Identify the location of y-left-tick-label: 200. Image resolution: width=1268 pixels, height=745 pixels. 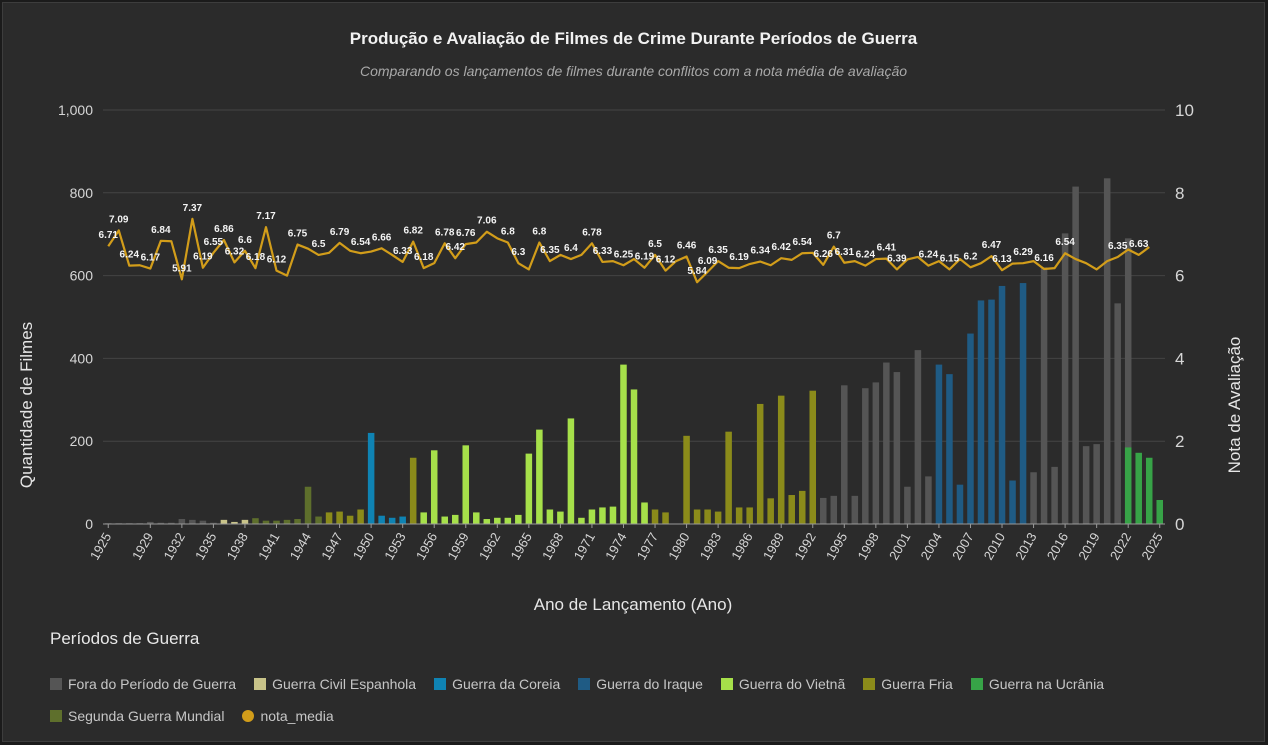
(82, 441).